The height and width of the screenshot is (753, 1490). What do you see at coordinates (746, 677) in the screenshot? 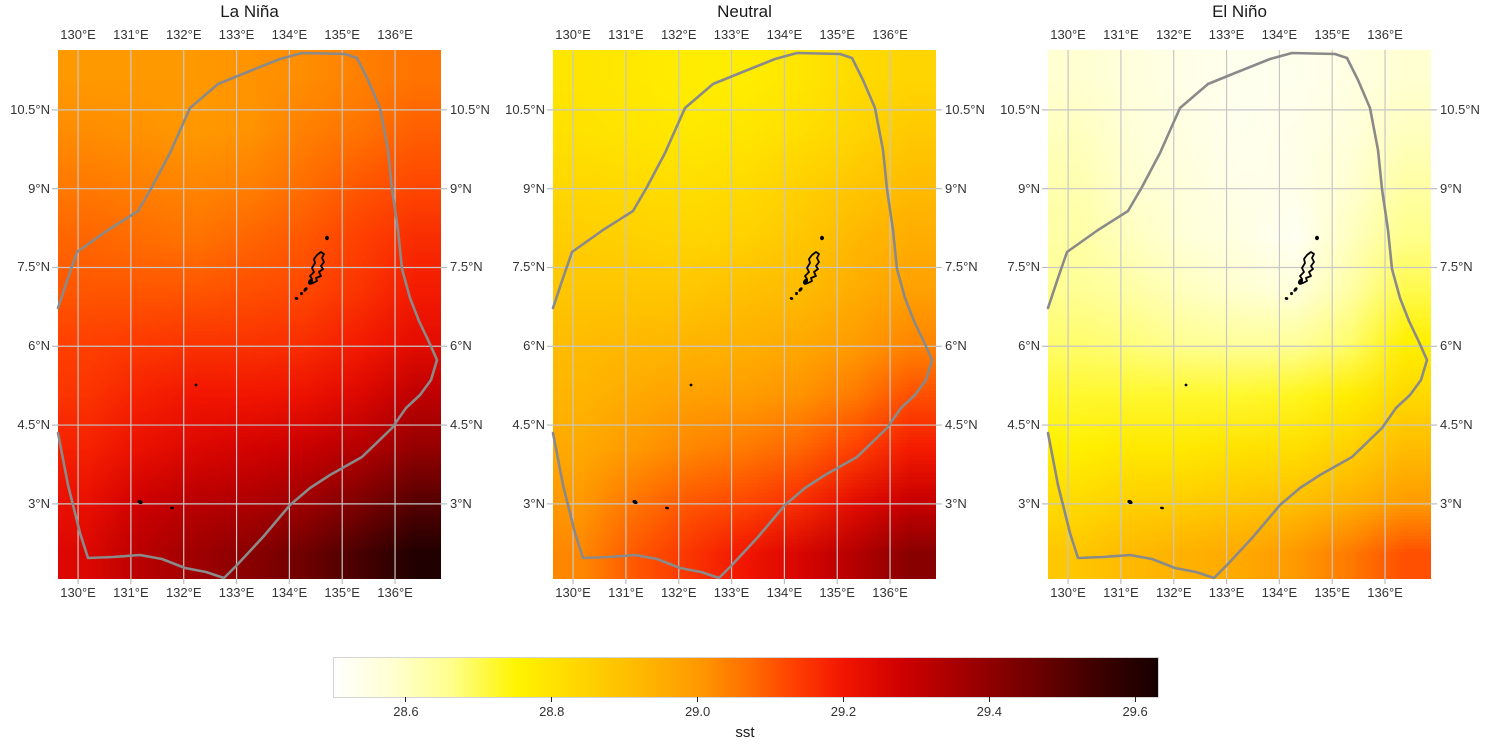
I see `sst-colorbar` at bounding box center [746, 677].